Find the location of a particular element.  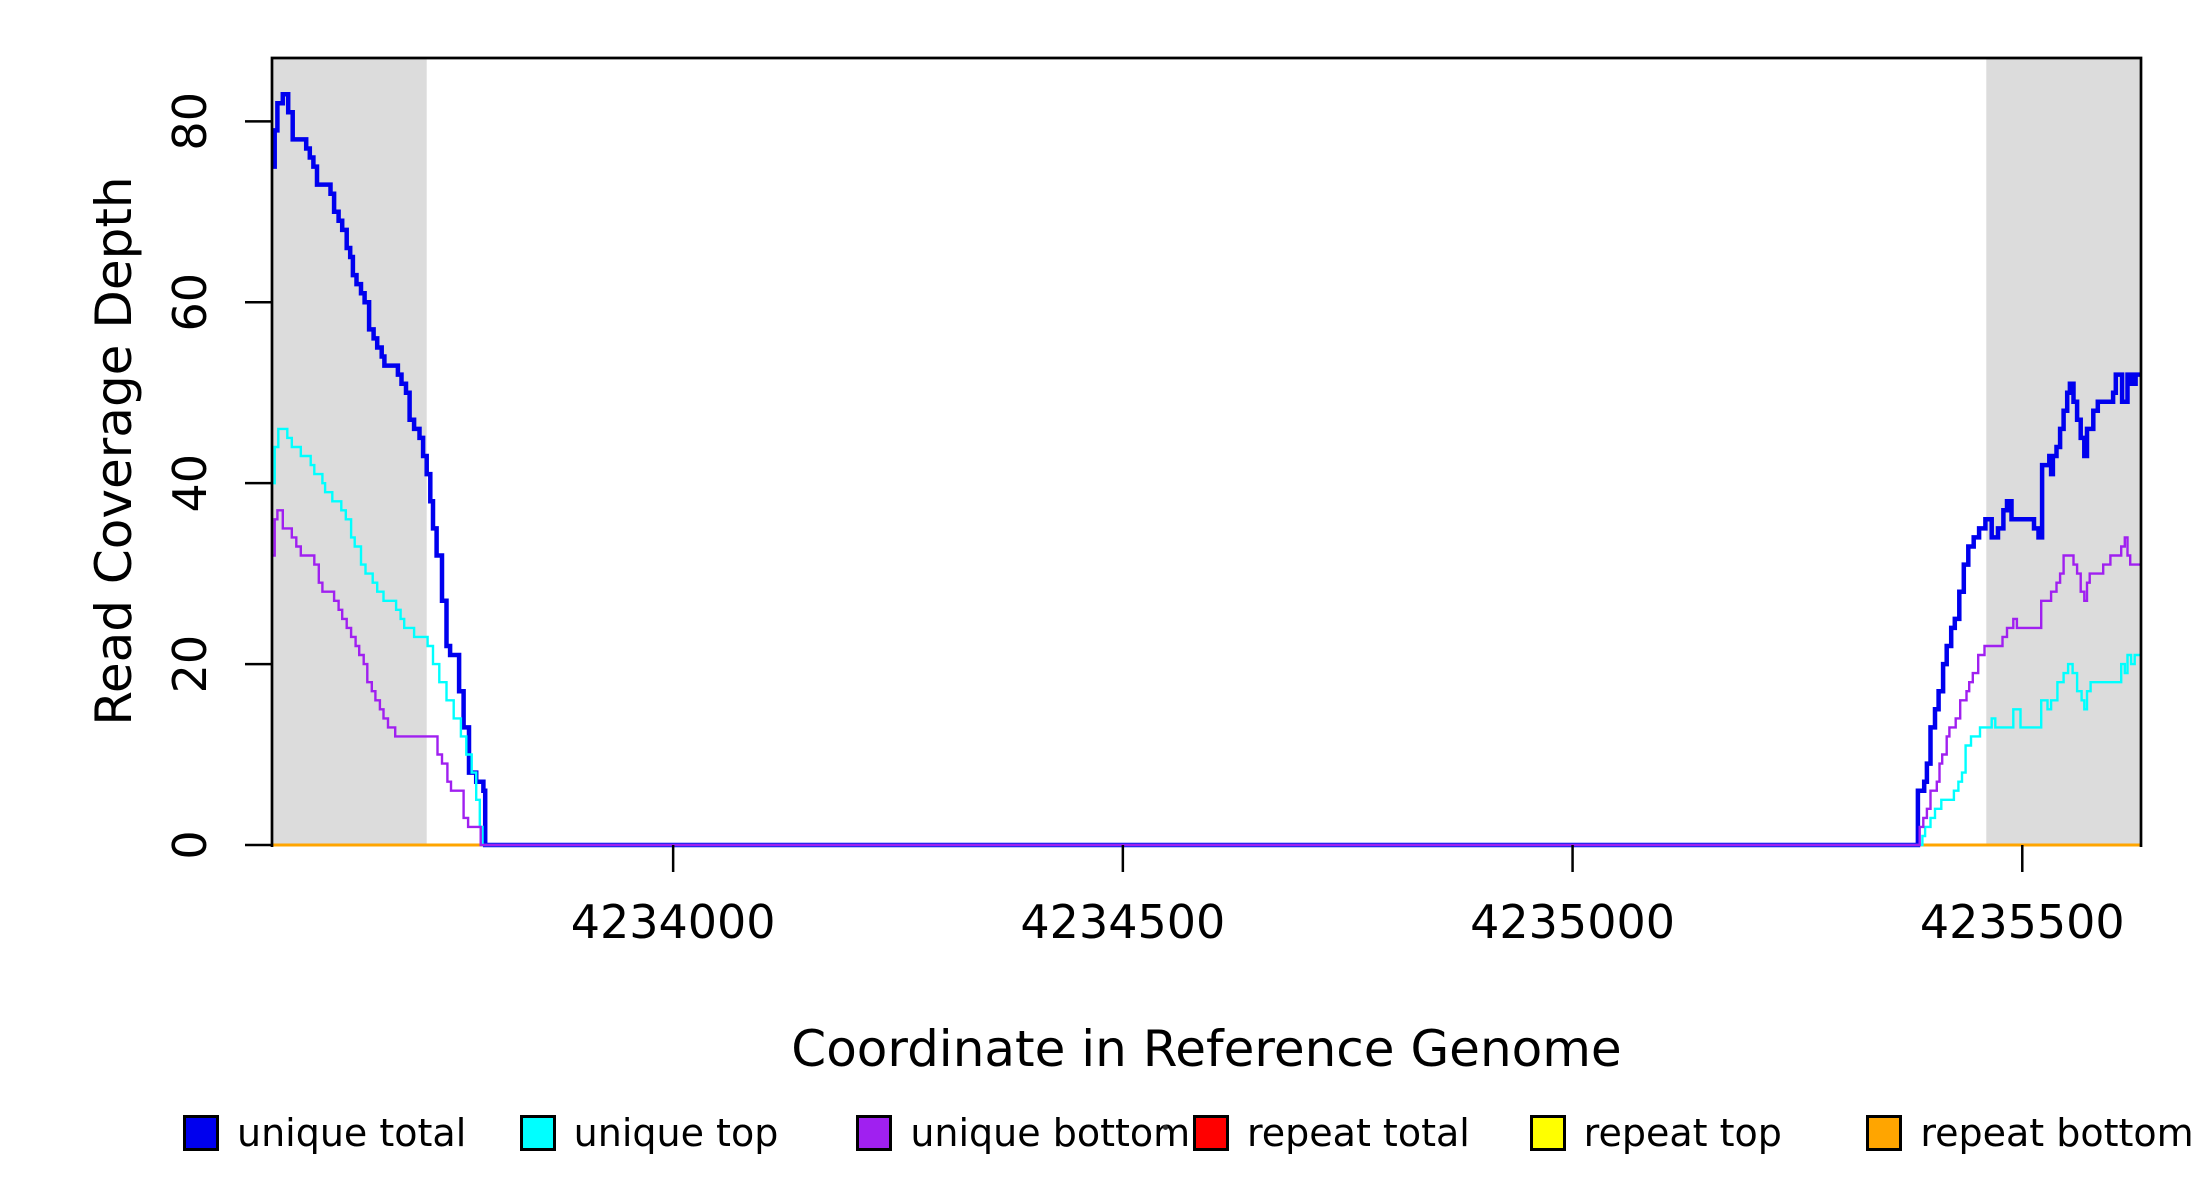

stray-dot-artifact is located at coordinates (1165, 1127).